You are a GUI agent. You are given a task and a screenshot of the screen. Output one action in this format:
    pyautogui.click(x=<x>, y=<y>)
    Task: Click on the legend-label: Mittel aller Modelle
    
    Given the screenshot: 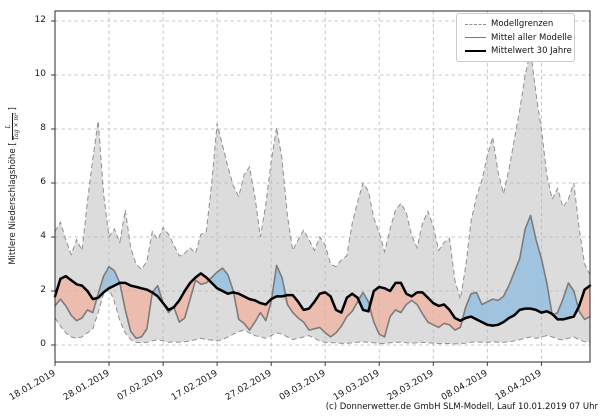 What is the action you would take?
    pyautogui.click(x=532, y=37)
    